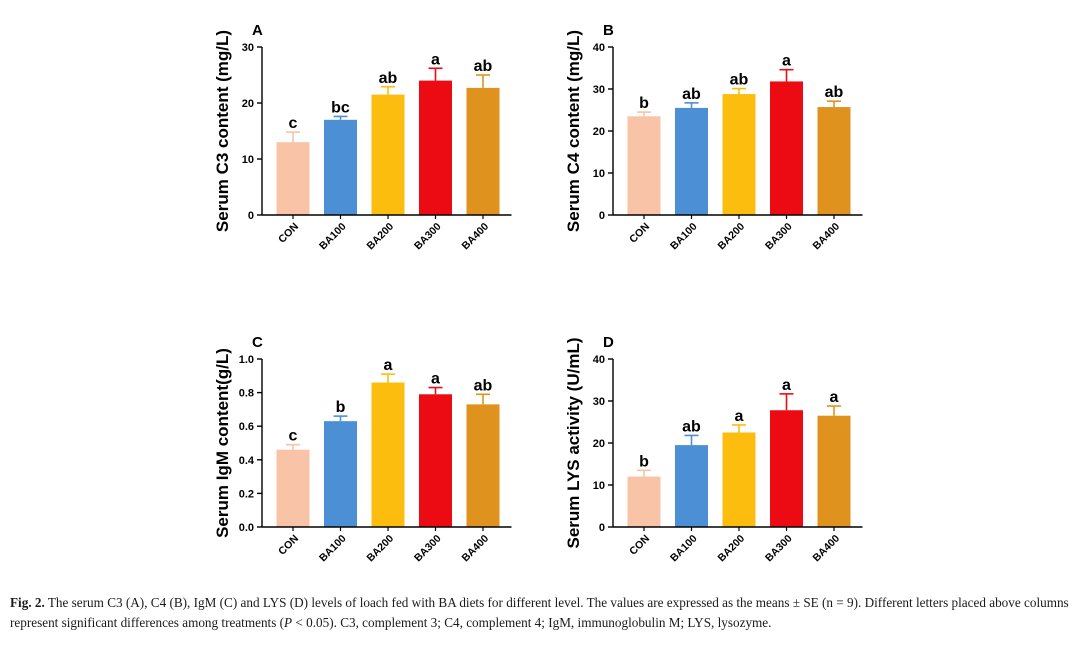 The image size is (1080, 654). What do you see at coordinates (246, 360) in the screenshot?
I see `y-tick-label: 1.0` at bounding box center [246, 360].